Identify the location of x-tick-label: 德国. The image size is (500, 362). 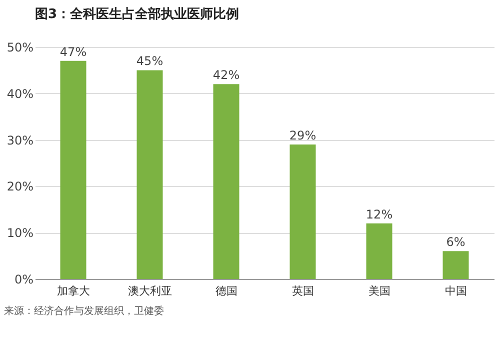
(226, 291).